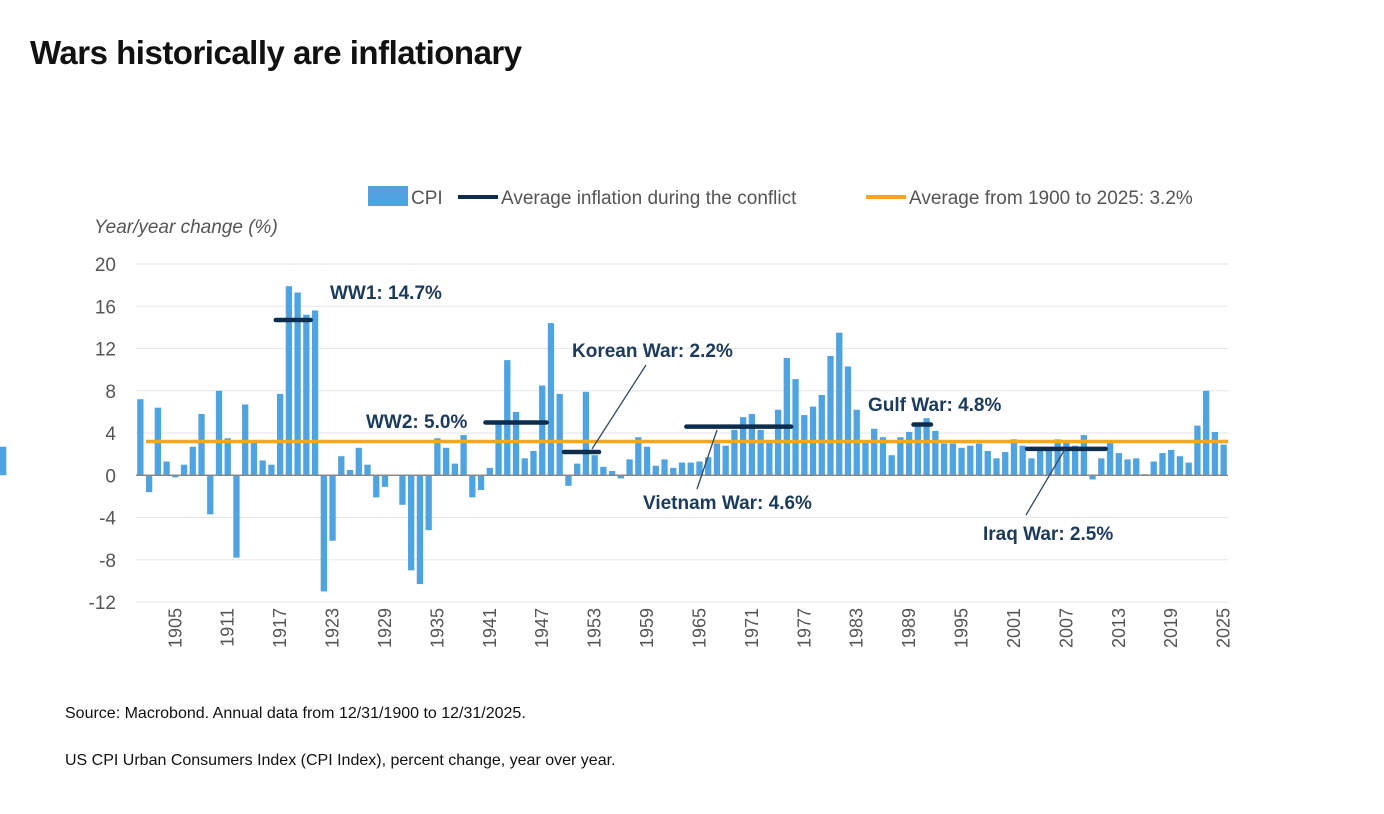 The height and width of the screenshot is (814, 1384). I want to click on x-tick-label: 1917, so click(280, 628).